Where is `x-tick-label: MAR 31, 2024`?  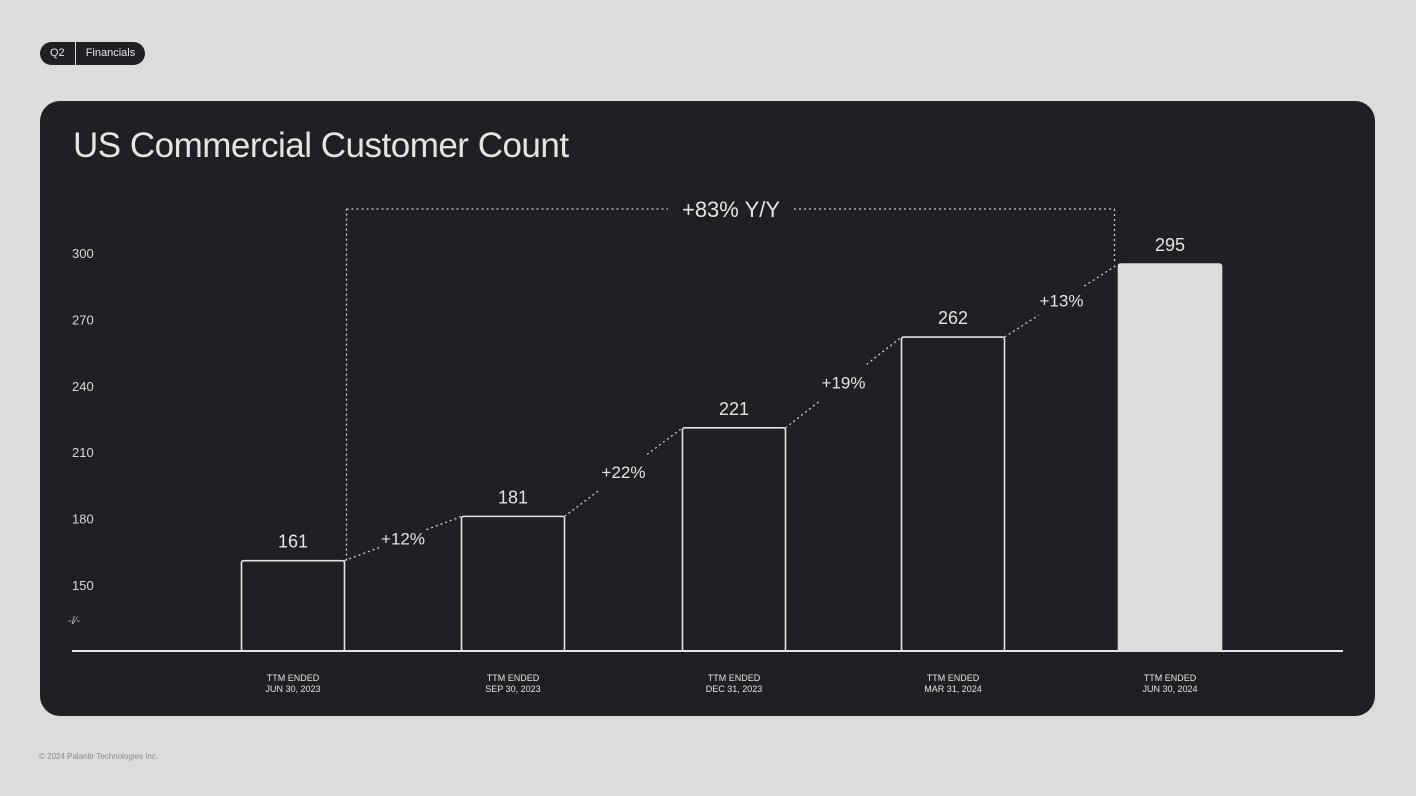
x-tick-label: MAR 31, 2024 is located at coordinates (953, 689).